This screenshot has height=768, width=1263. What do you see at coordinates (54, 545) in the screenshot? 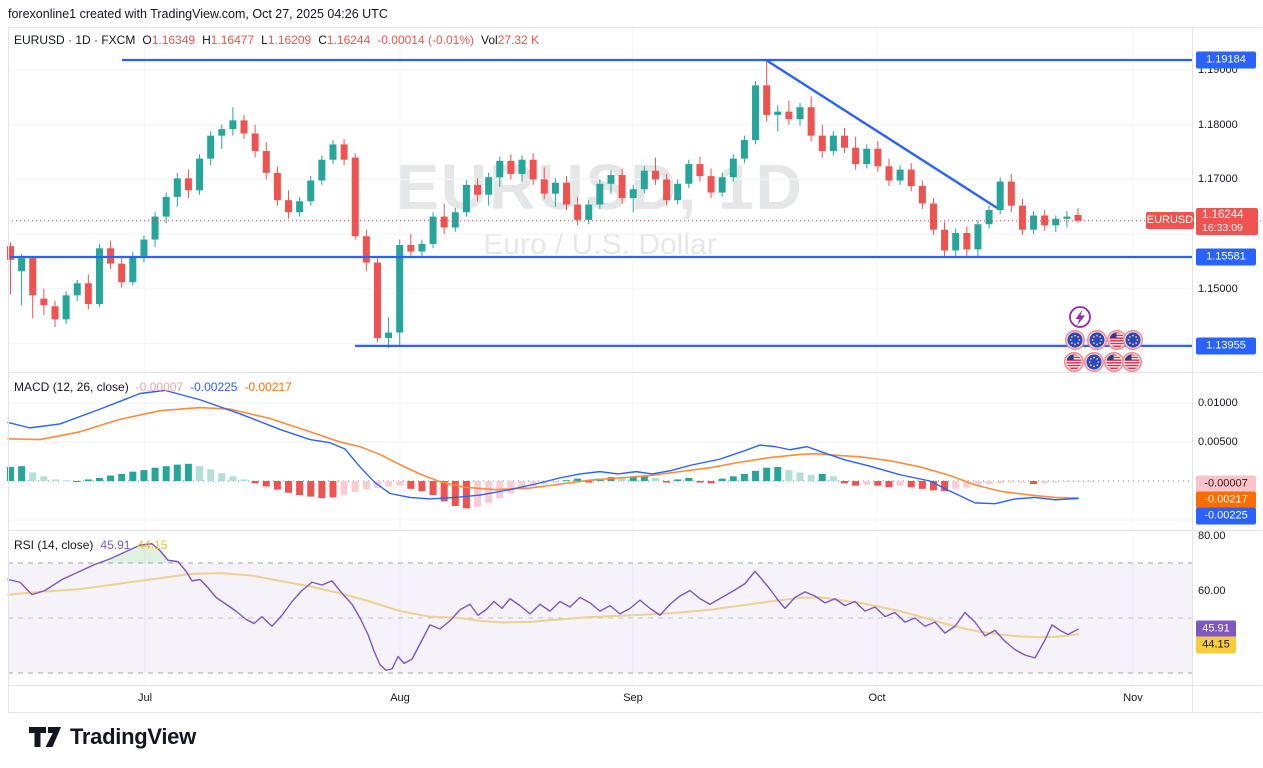
I see `rsi-title: RSI (14, close)` at bounding box center [54, 545].